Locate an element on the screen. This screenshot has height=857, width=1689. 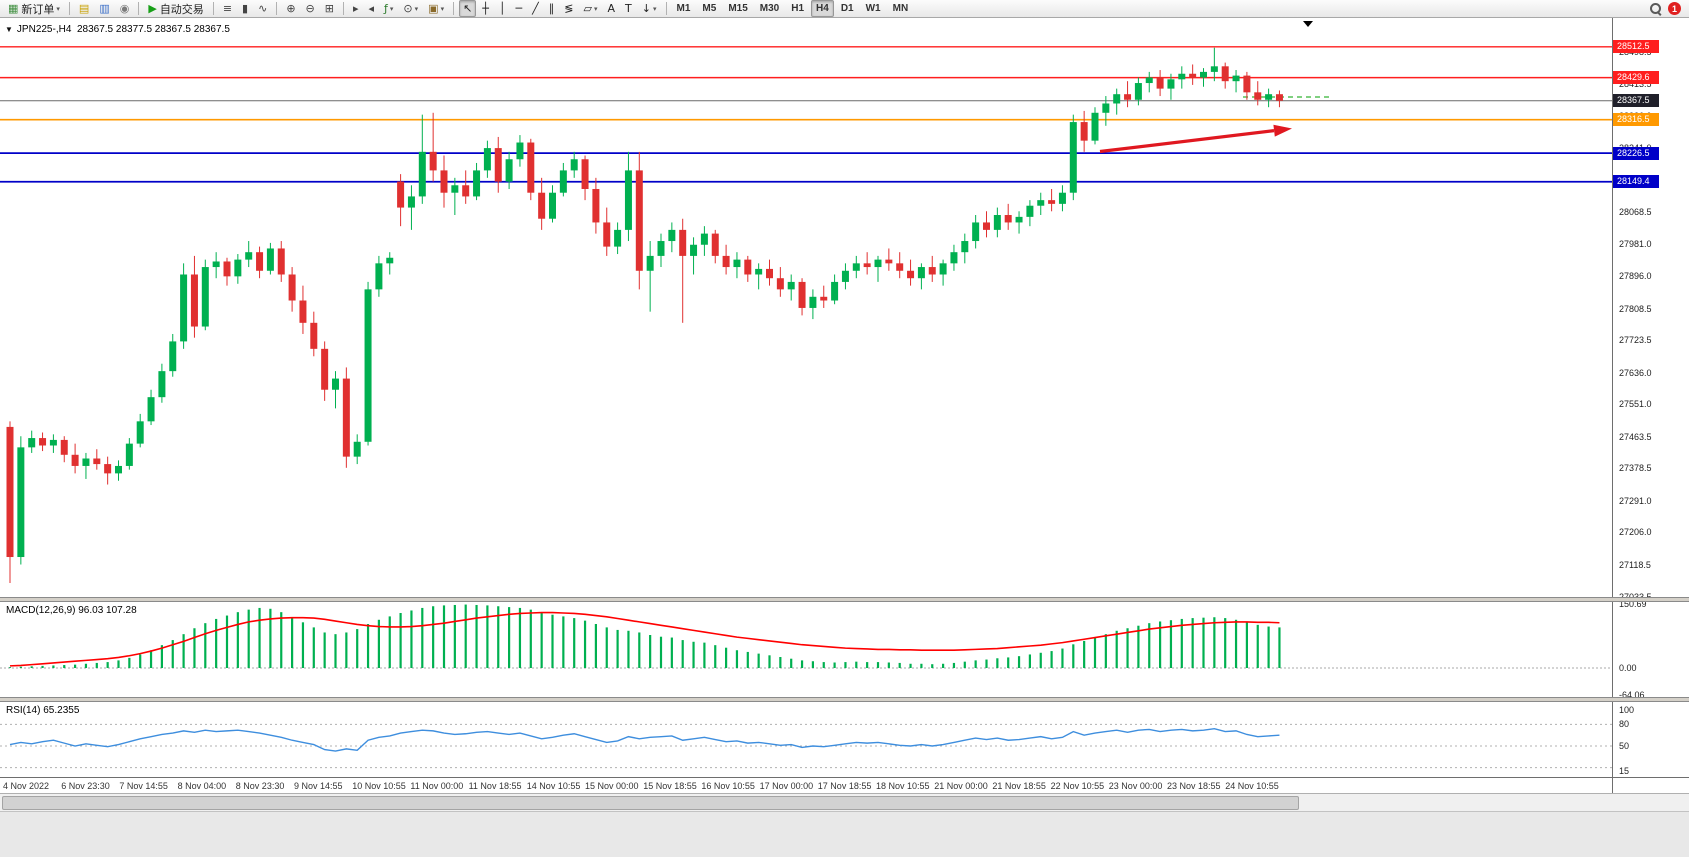
time-axis-label: 23 Nov 18:55 is located at coordinates (1194, 786).